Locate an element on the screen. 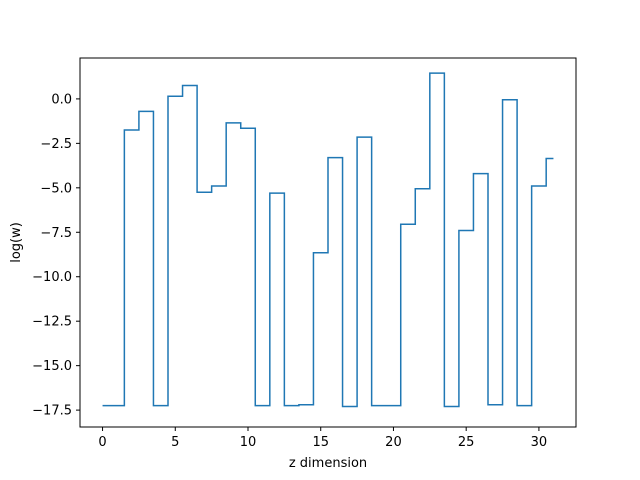 The image size is (640, 480). x-tick-label: 30 is located at coordinates (539, 442).